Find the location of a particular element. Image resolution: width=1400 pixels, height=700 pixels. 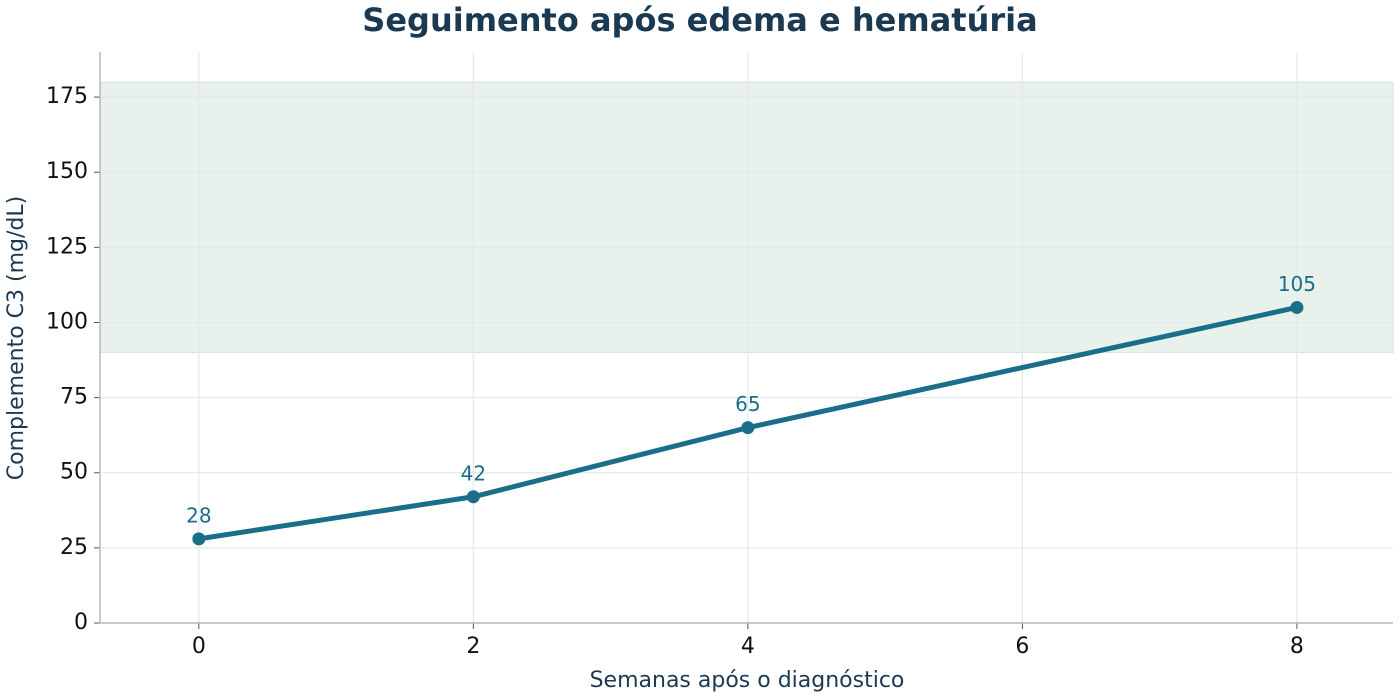

data-label: 28 is located at coordinates (198, 515).